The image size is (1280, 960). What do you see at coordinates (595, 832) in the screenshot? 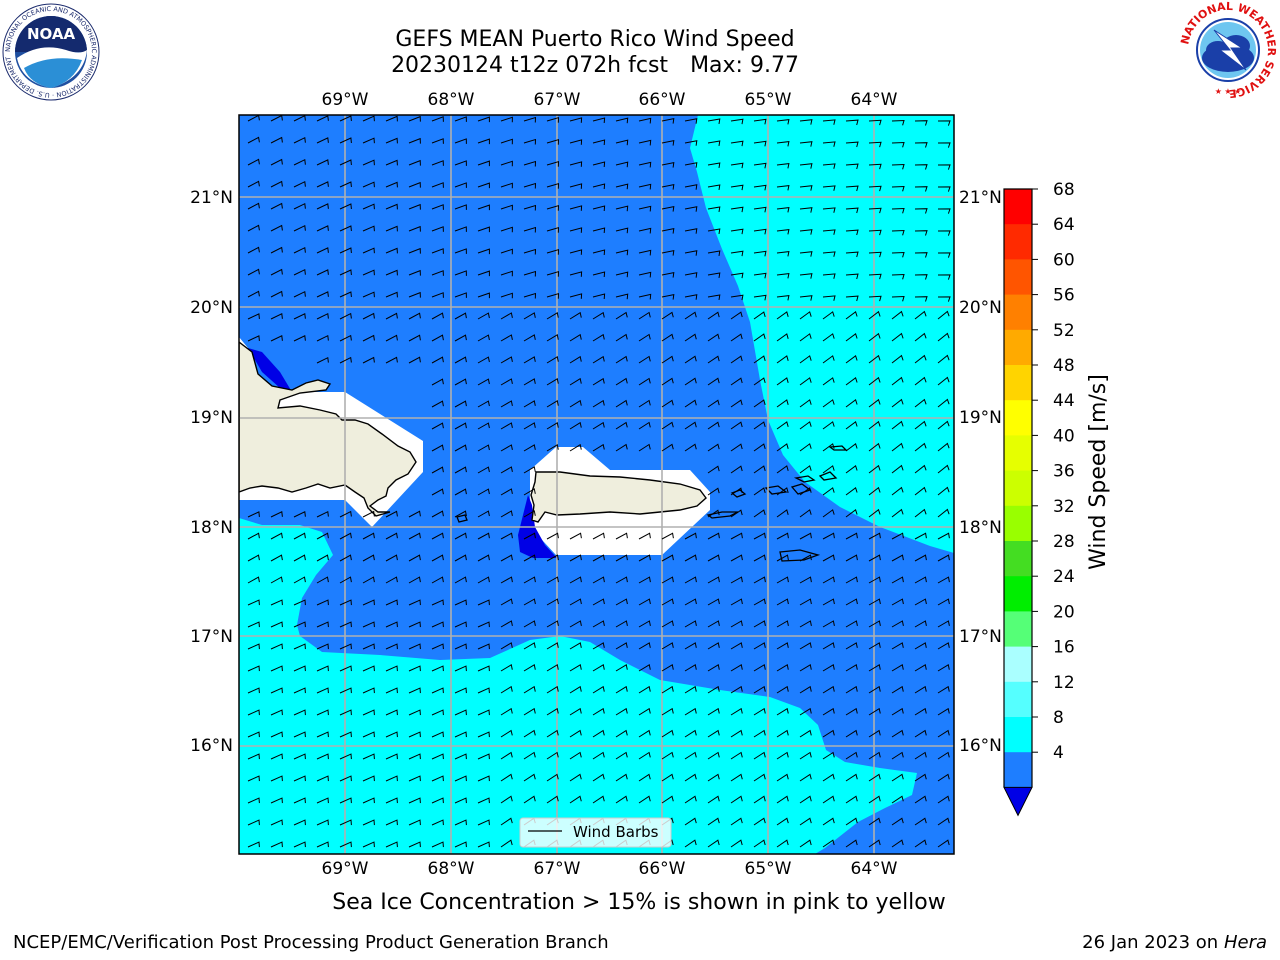
I see `map-legend: Wind Barbs` at bounding box center [595, 832].